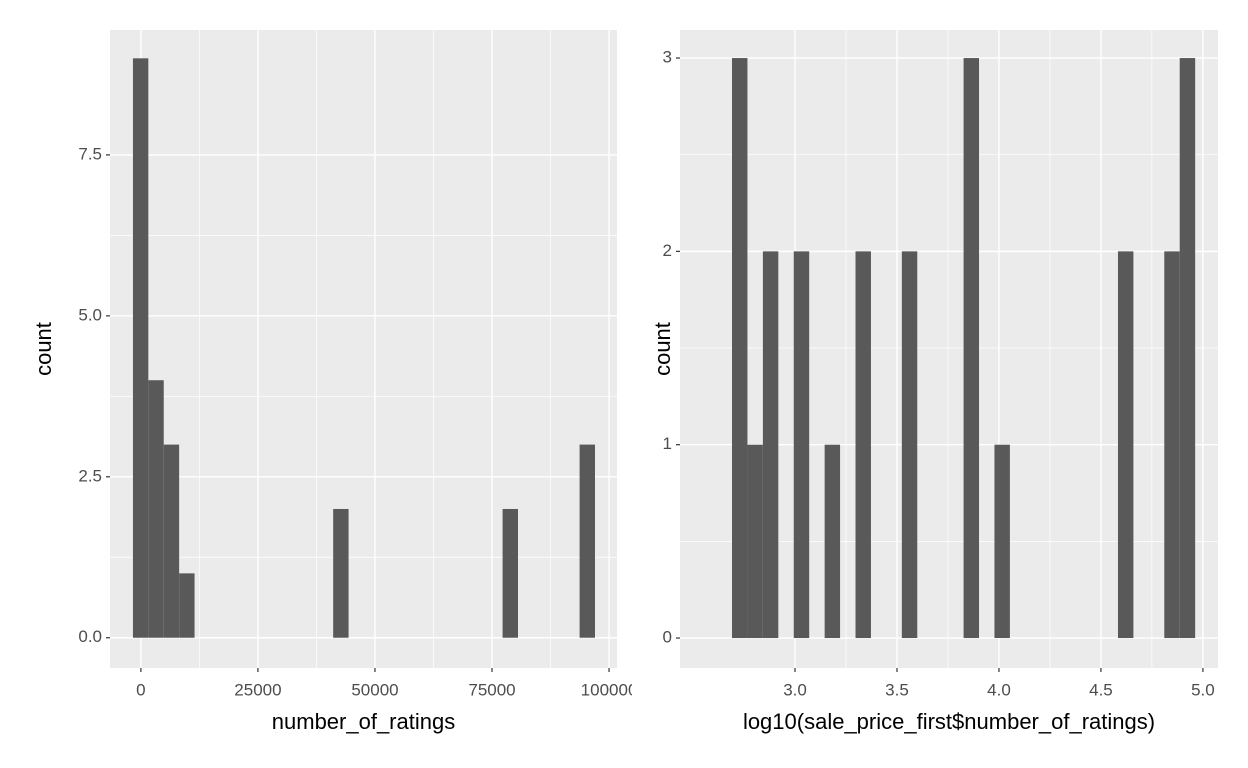 The height and width of the screenshot is (768, 1248). Describe the element at coordinates (363, 721) in the screenshot. I see `x-axis-title: number_of_ratings` at that location.